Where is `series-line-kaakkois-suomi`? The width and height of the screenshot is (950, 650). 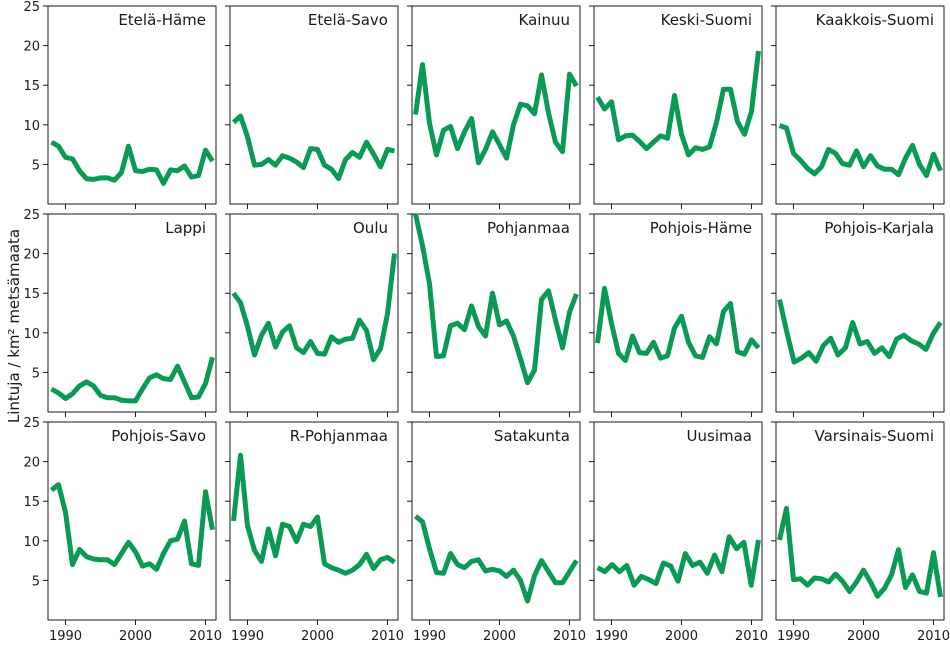
series-line-kaakkois-suomi is located at coordinates (860, 150).